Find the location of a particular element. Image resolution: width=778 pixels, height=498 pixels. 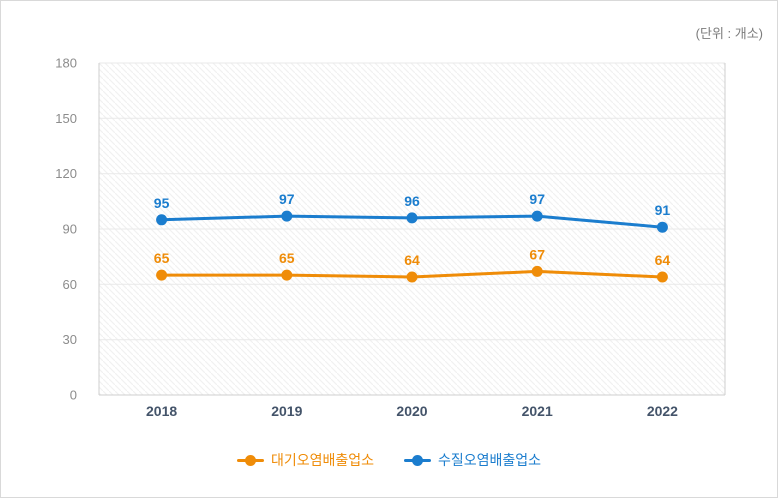

y-tick-label: 180 is located at coordinates (66, 63).